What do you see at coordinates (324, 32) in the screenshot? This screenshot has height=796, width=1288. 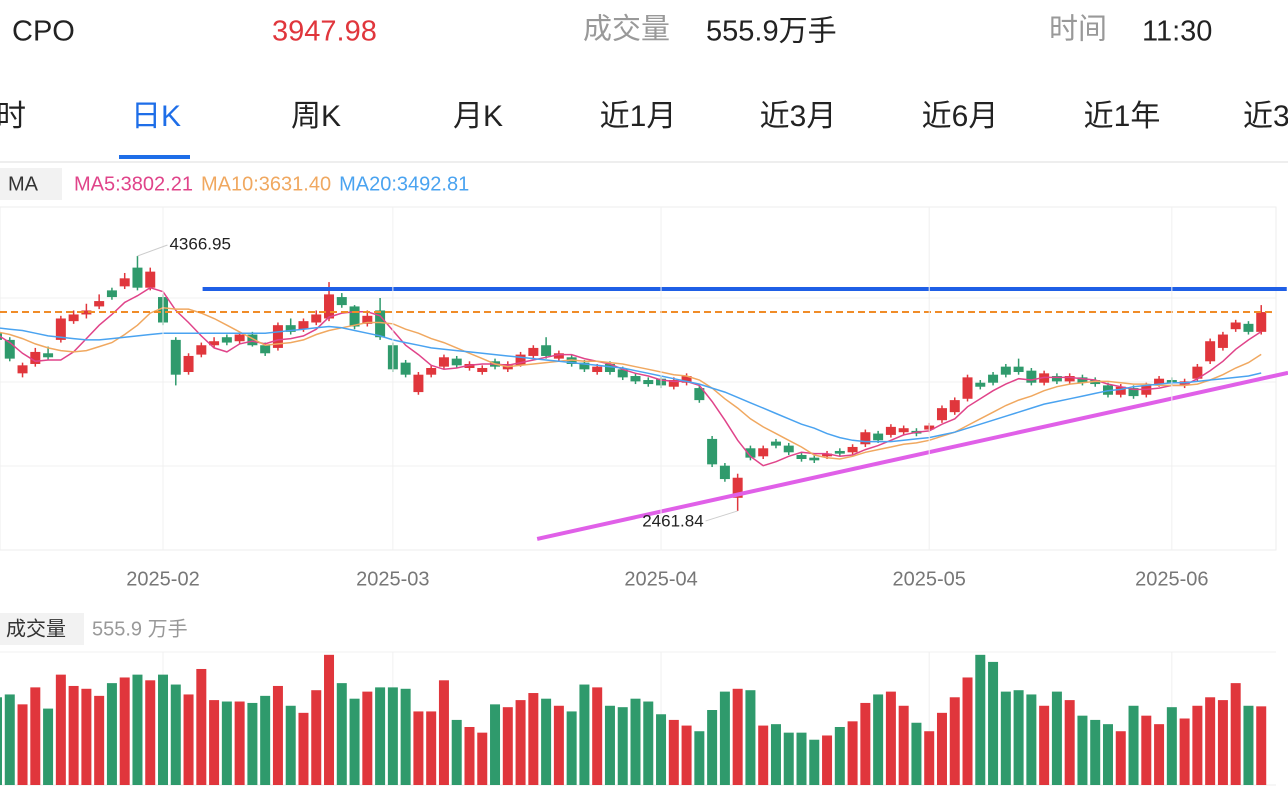 I see `price: 3947.98` at bounding box center [324, 32].